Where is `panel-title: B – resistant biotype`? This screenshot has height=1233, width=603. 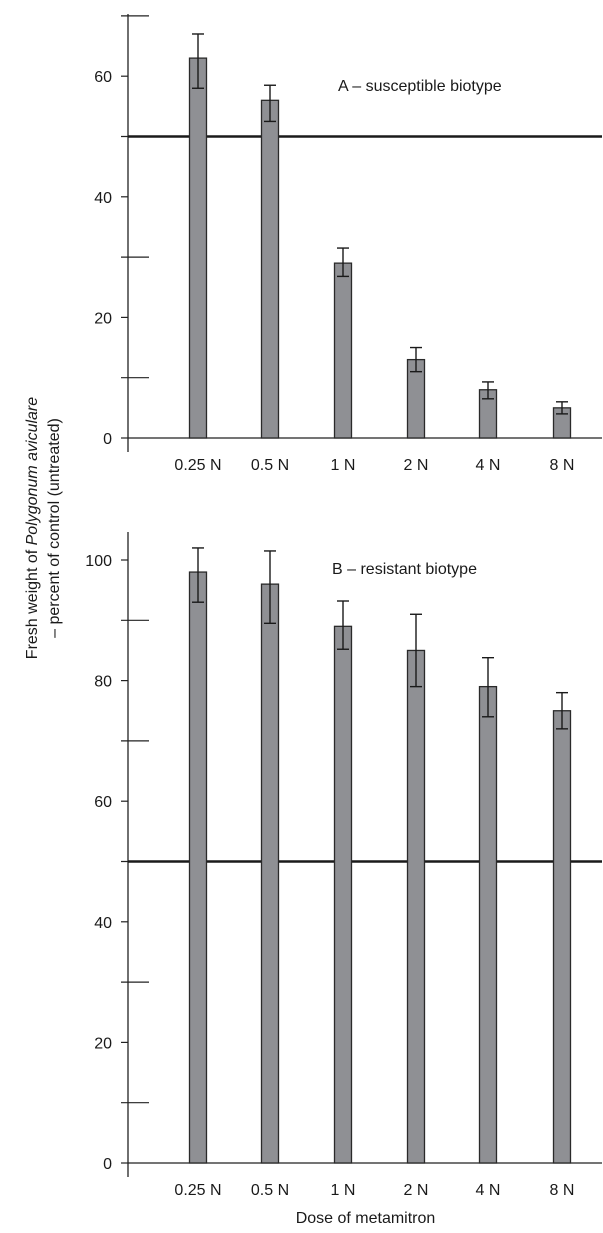 panel-title: B – resistant biotype is located at coordinates (404, 569).